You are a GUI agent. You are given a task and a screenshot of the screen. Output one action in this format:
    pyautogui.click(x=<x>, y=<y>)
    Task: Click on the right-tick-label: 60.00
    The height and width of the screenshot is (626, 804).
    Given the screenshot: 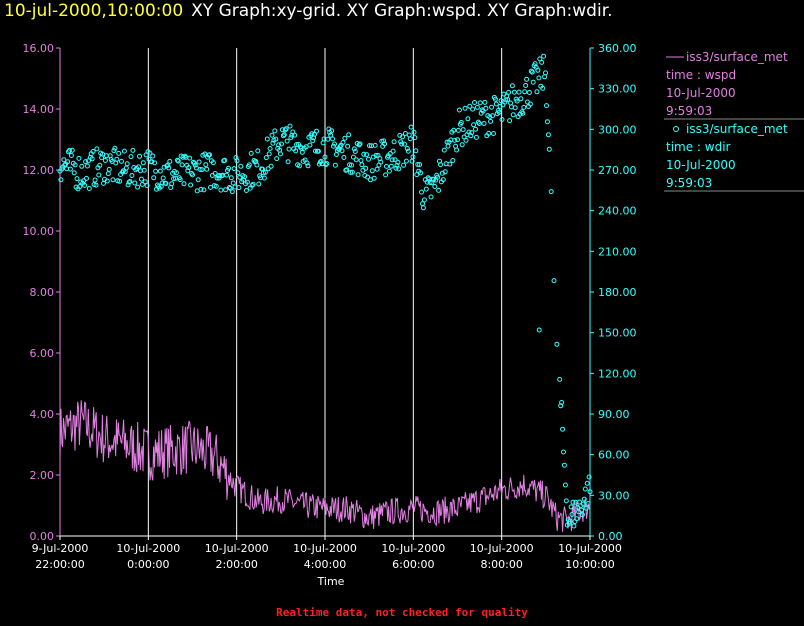 What is the action you would take?
    pyautogui.click(x=614, y=455)
    